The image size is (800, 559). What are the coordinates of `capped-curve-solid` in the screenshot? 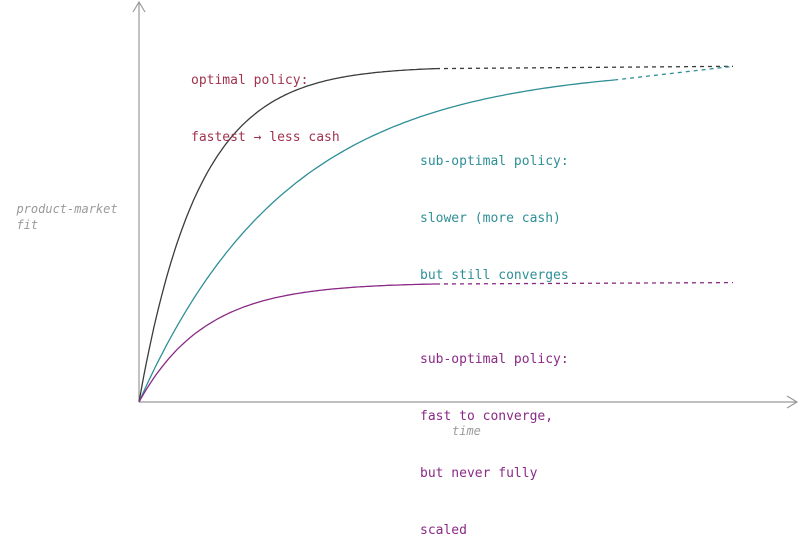 It's located at (287, 343).